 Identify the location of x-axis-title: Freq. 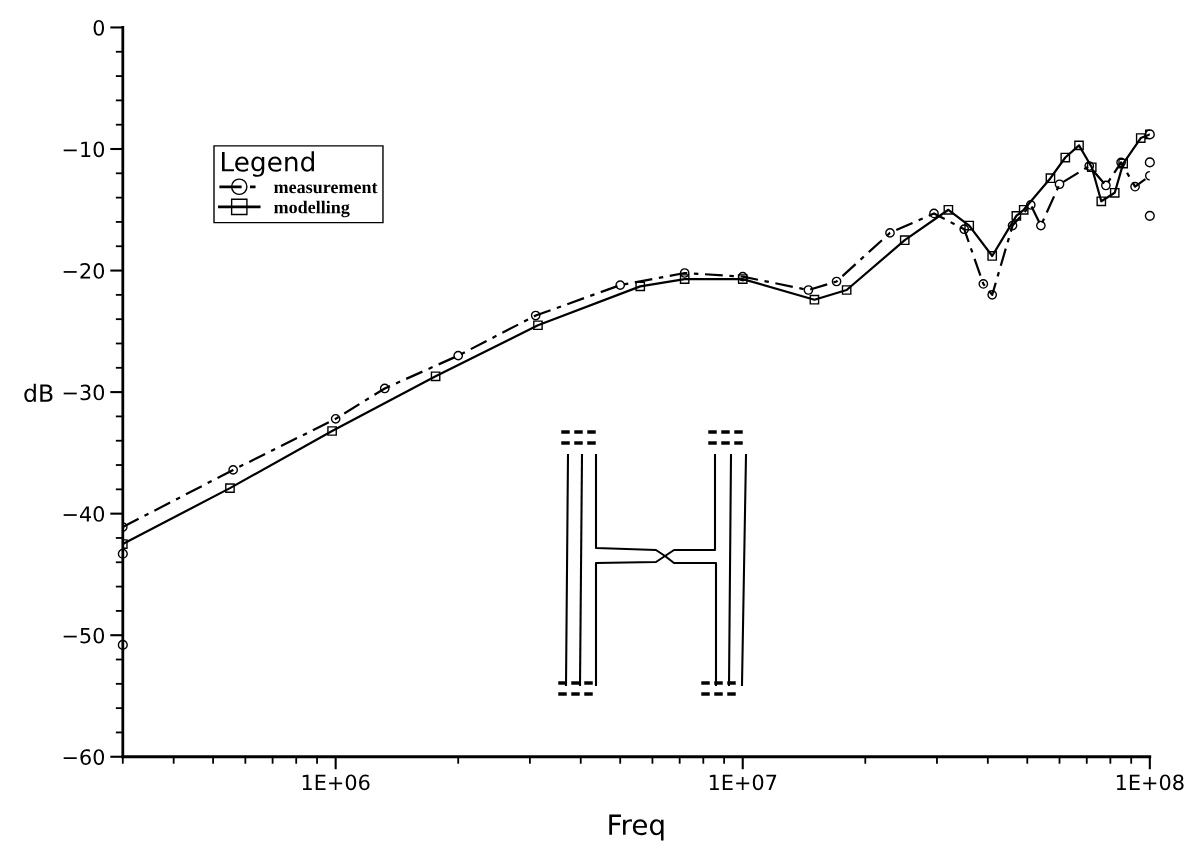
(636, 827).